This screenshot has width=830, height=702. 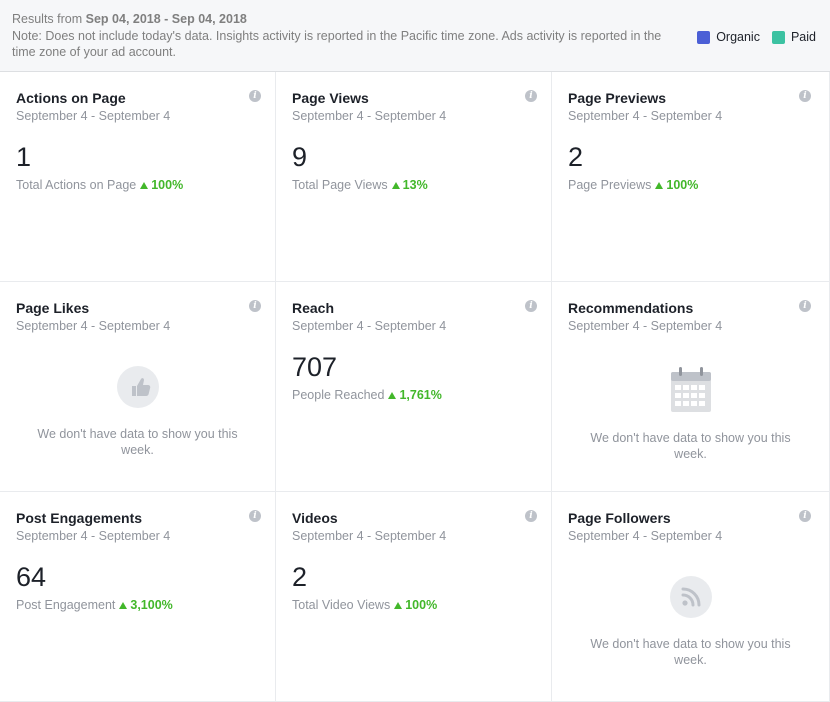 What do you see at coordinates (76, 185) in the screenshot?
I see `metric-label: Total Actions on Page` at bounding box center [76, 185].